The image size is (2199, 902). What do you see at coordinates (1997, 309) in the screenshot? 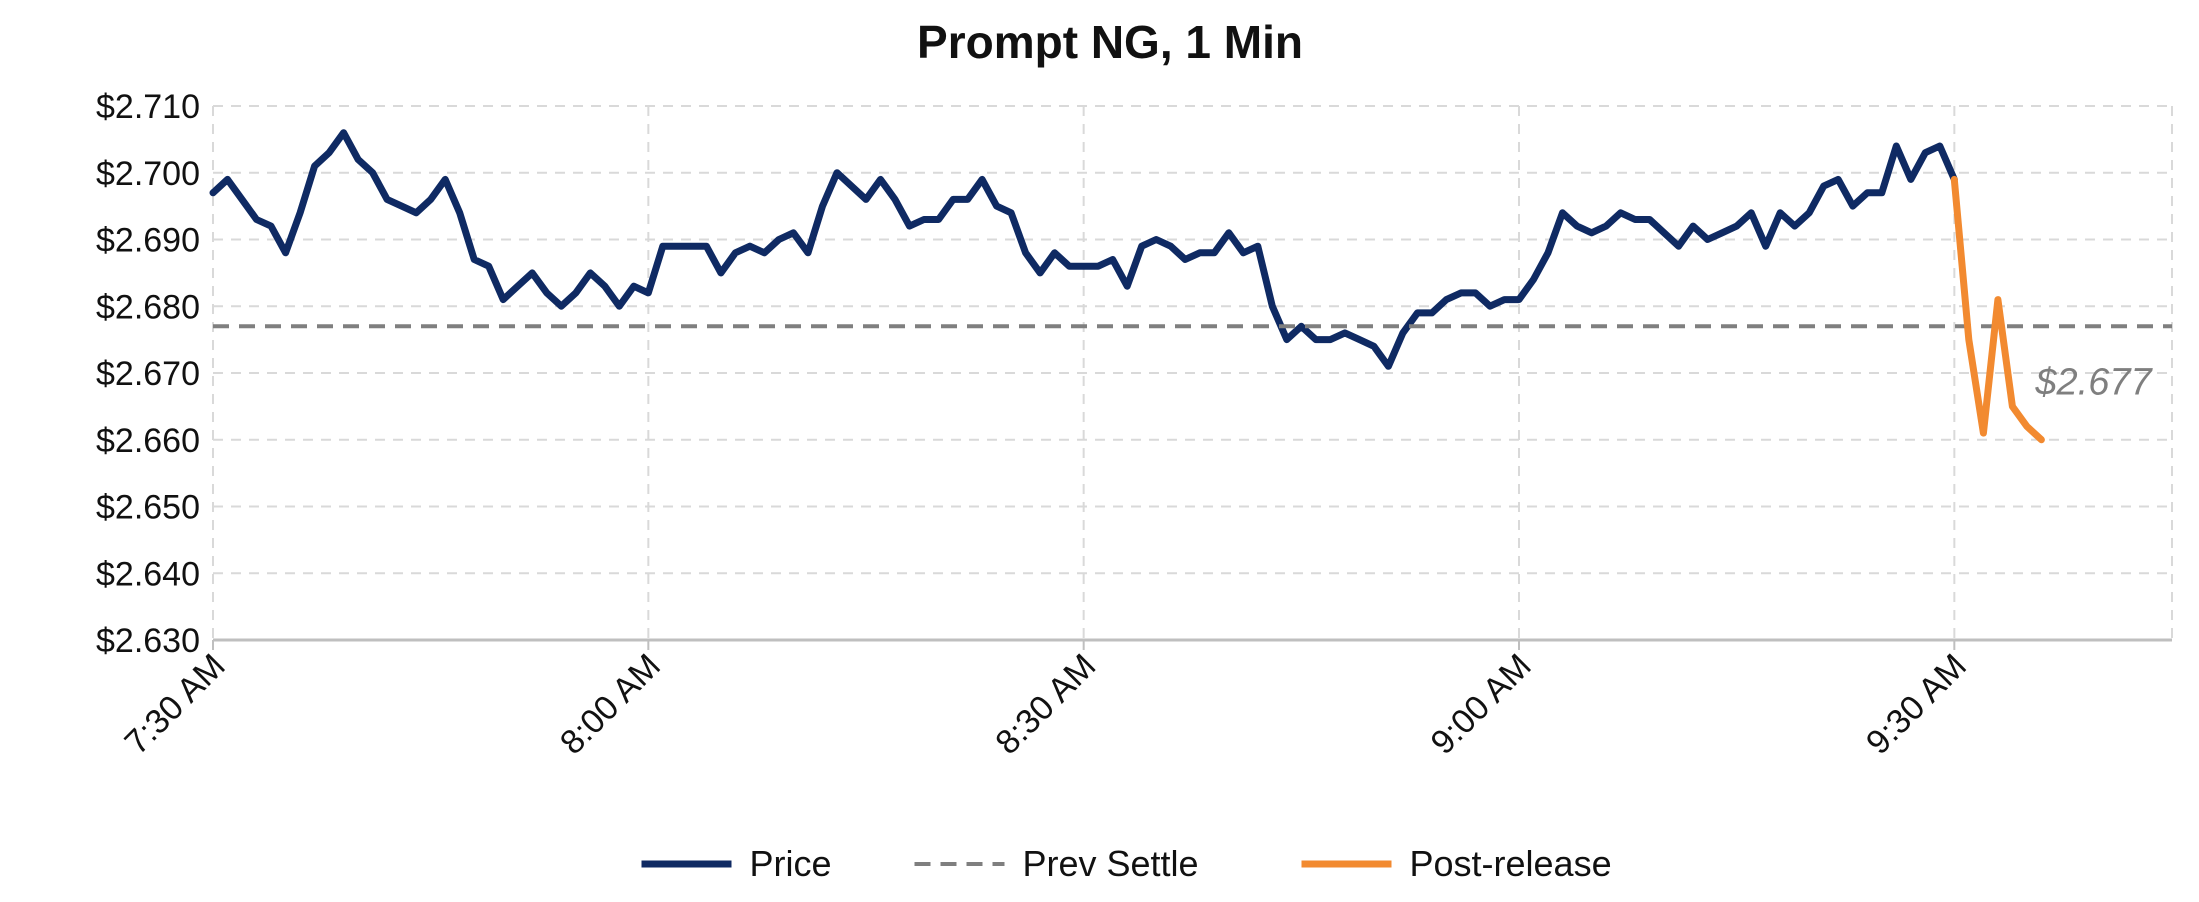
I see `series-line-post-release` at bounding box center [1997, 309].